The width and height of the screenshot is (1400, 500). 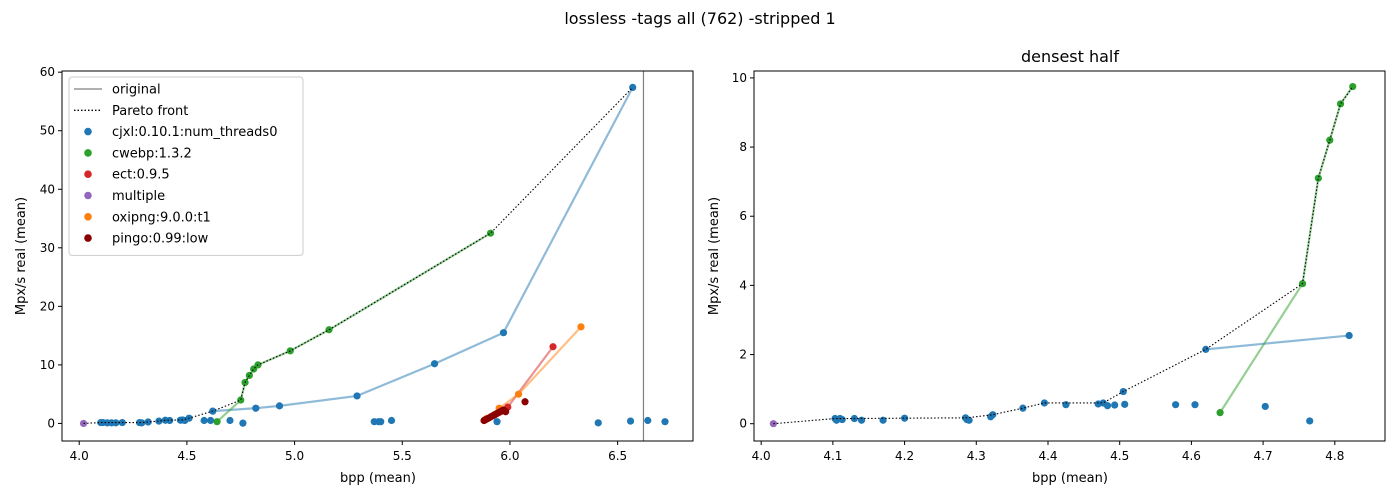 I want to click on legend-multiple-swatch, so click(x=88, y=195).